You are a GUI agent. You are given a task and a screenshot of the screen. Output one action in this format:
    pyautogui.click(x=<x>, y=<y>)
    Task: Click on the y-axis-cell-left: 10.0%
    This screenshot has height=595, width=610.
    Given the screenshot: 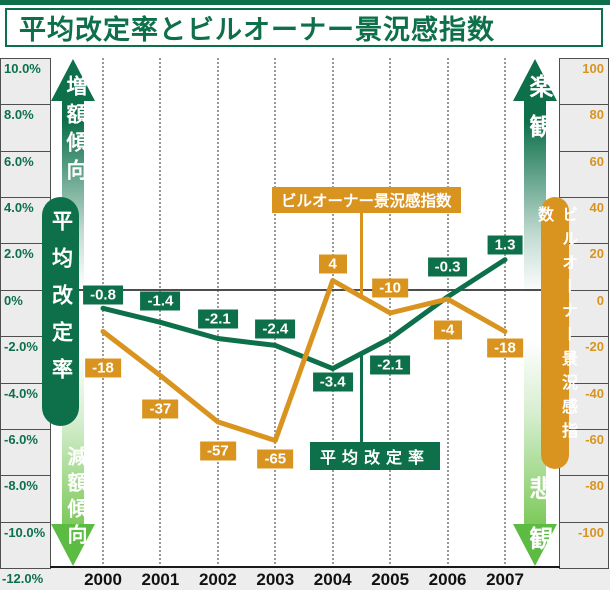 What is the action you would take?
    pyautogui.click(x=25, y=81)
    